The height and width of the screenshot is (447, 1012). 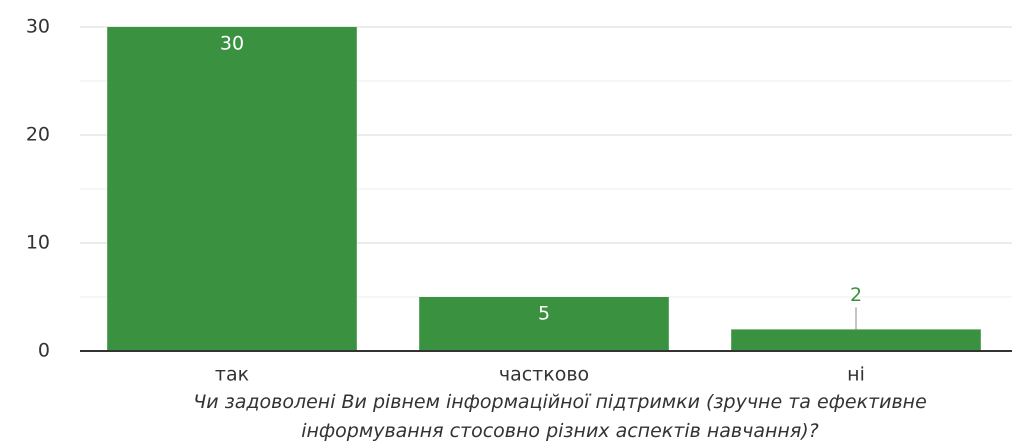 What do you see at coordinates (38, 27) in the screenshot?
I see `y-tick-label: 30` at bounding box center [38, 27].